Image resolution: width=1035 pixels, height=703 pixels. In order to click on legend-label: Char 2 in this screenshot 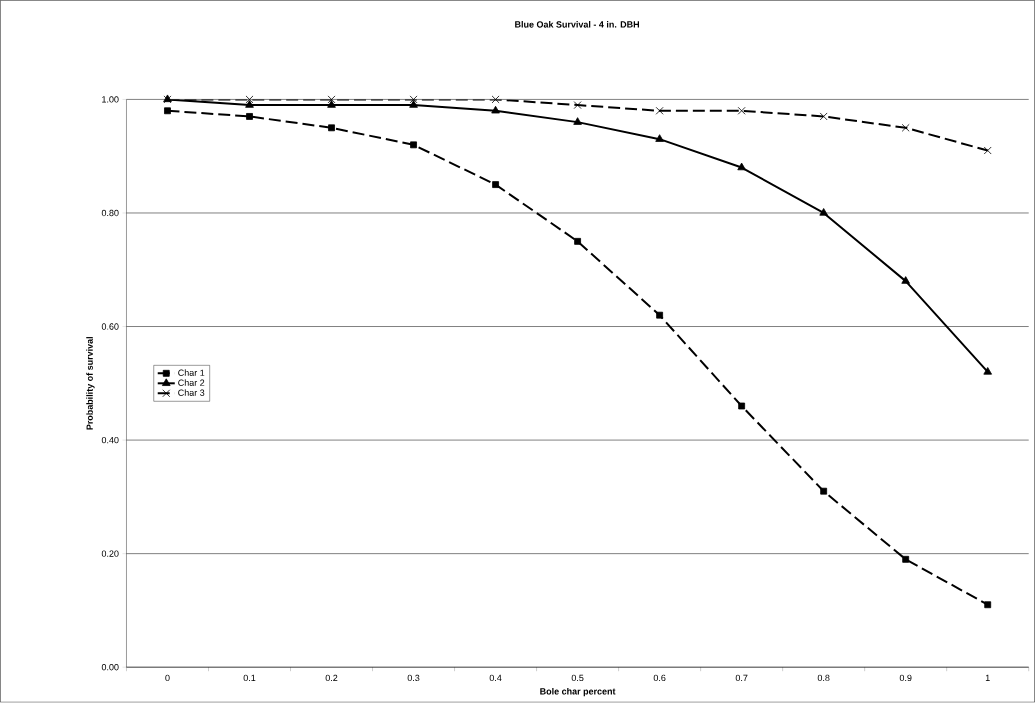, I will do `click(191, 383)`.